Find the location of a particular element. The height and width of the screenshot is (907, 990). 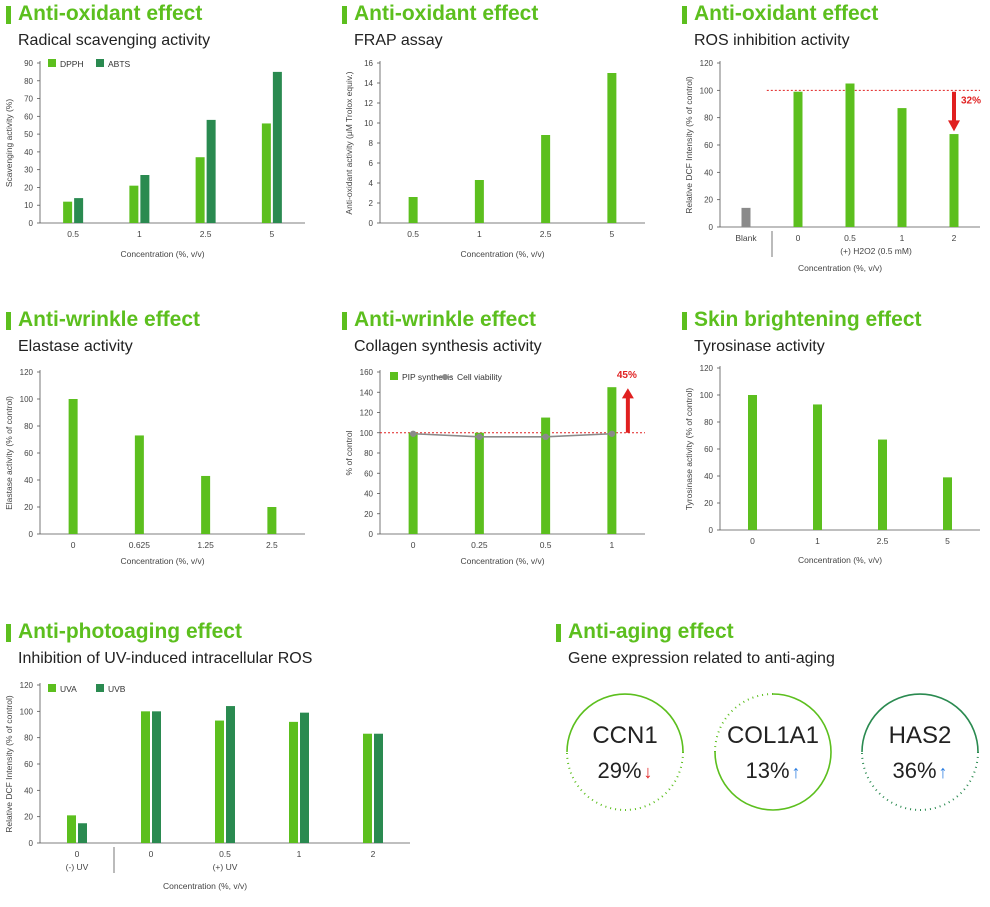

y-tick-label: 2 is located at coordinates (371, 203).